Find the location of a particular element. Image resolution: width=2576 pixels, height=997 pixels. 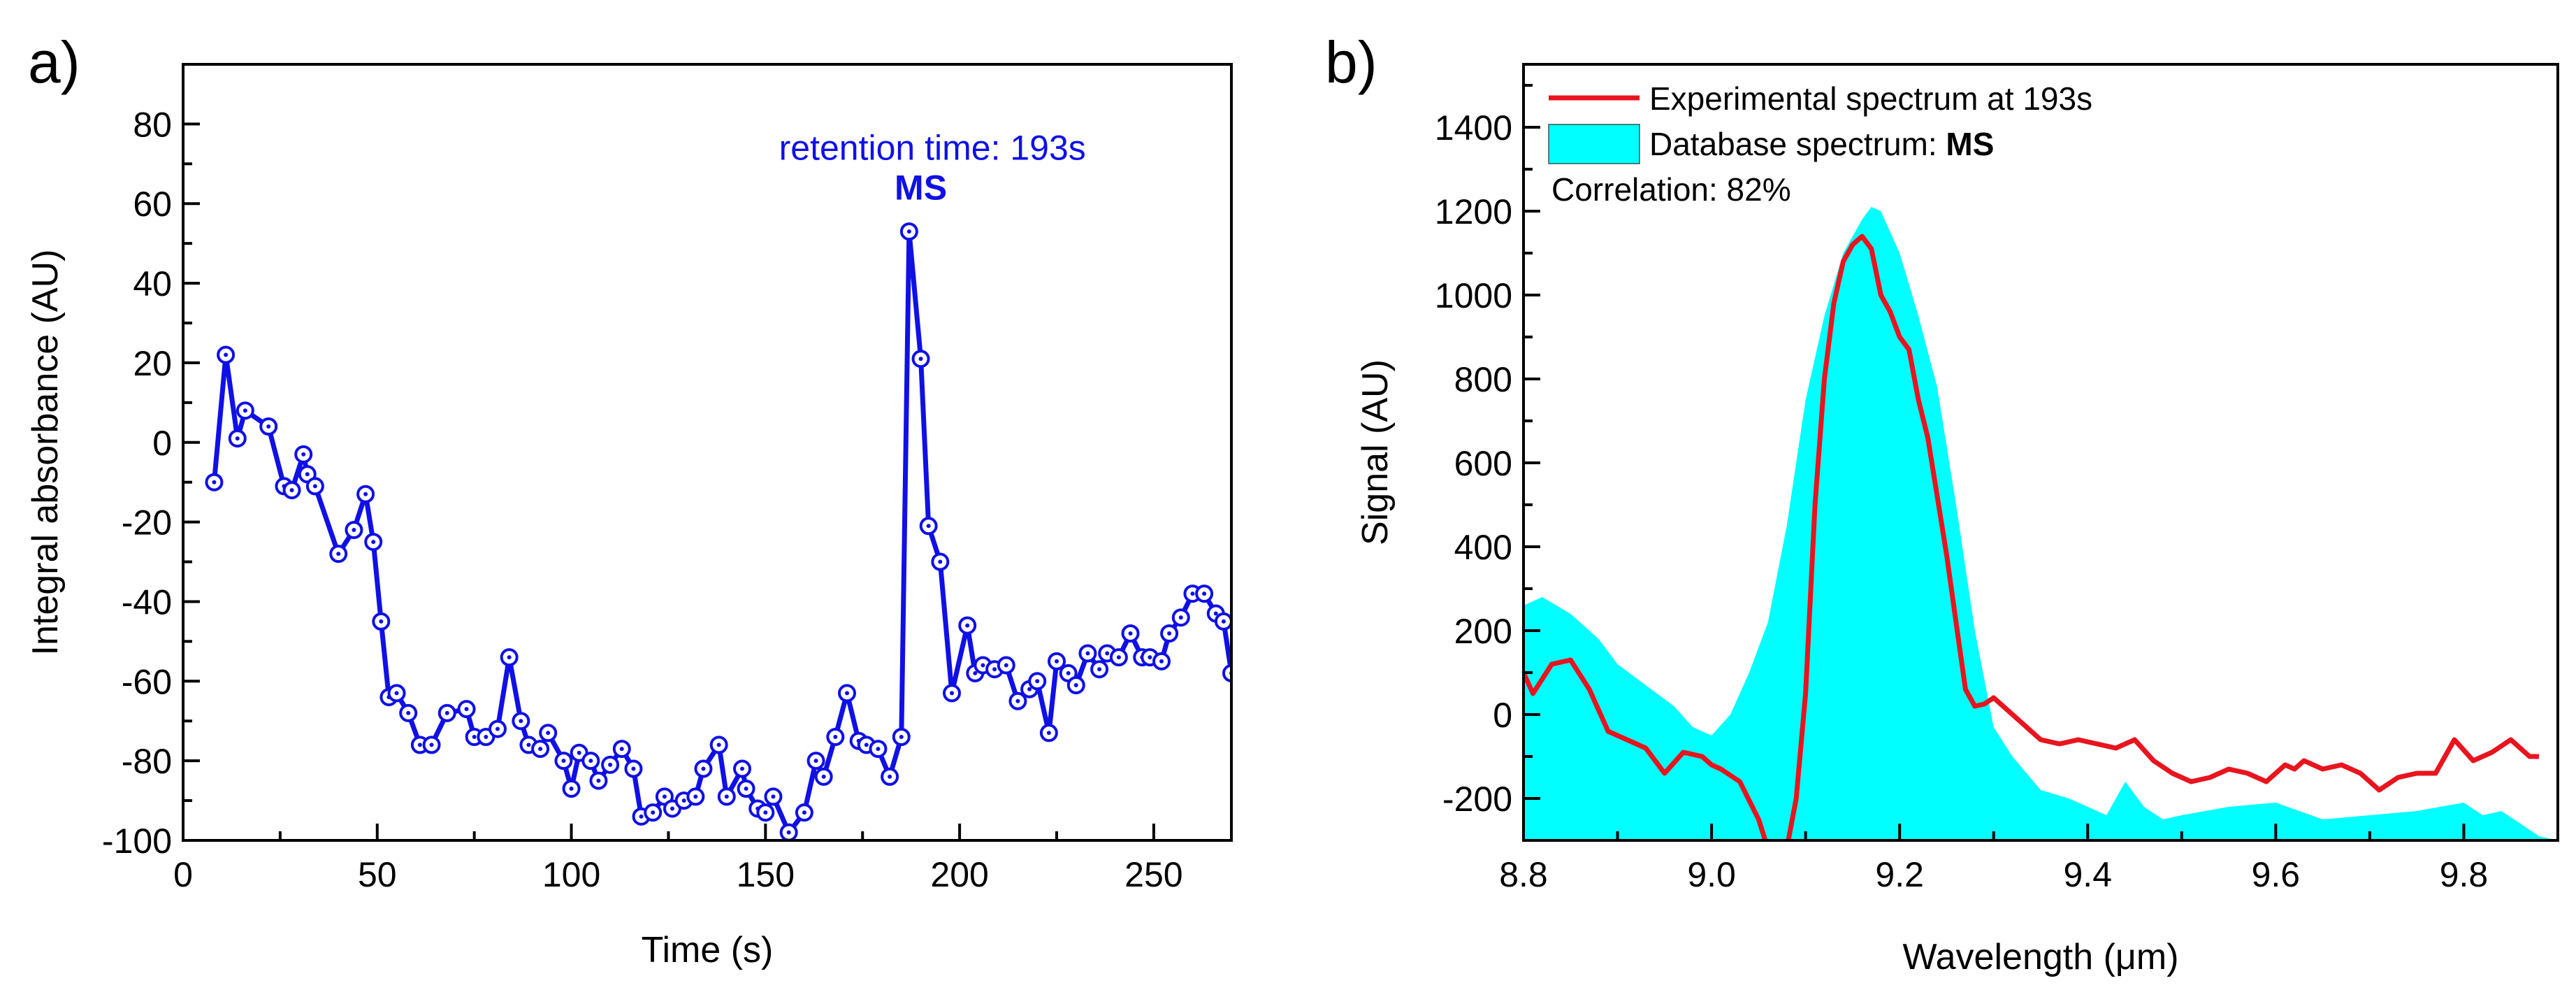

y-tick-label-b: 400 is located at coordinates (1483, 547).